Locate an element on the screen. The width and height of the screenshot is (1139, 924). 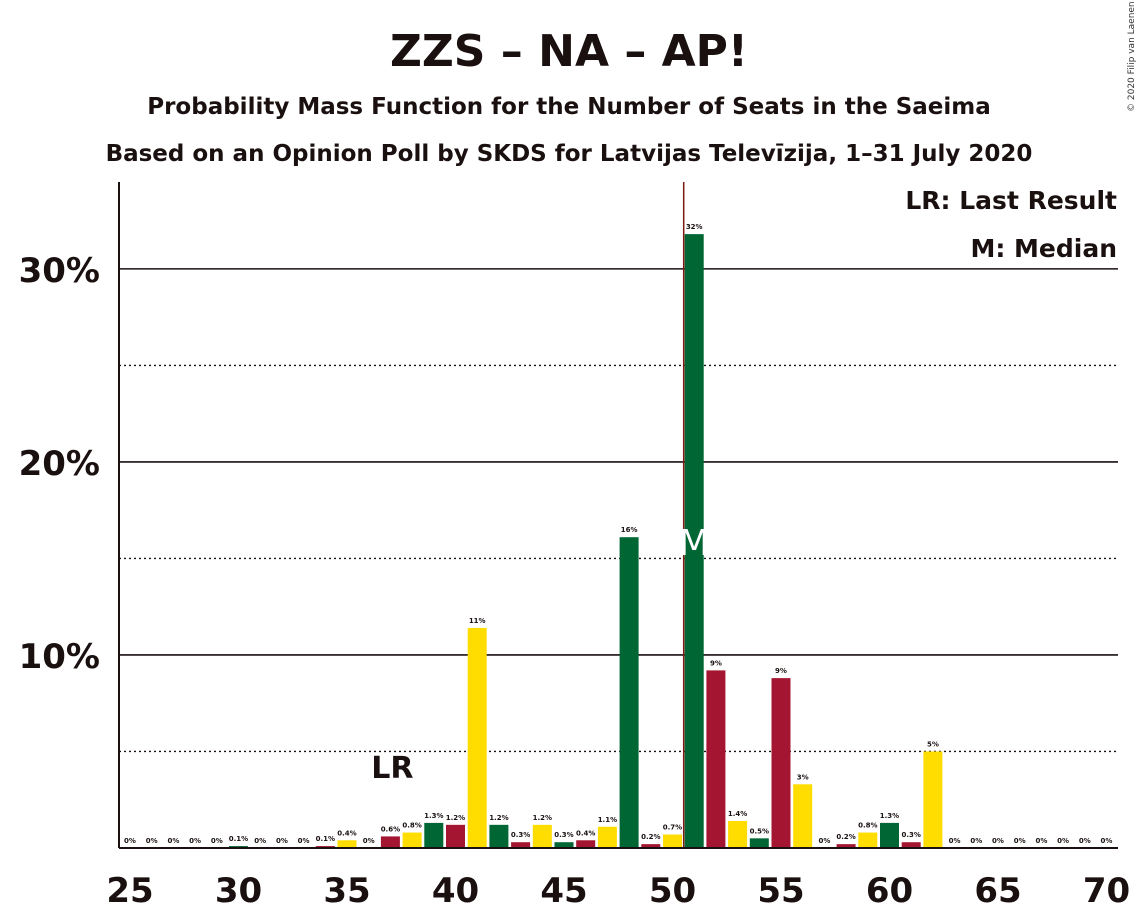
median-marker: M is located at coordinates (694, 543).